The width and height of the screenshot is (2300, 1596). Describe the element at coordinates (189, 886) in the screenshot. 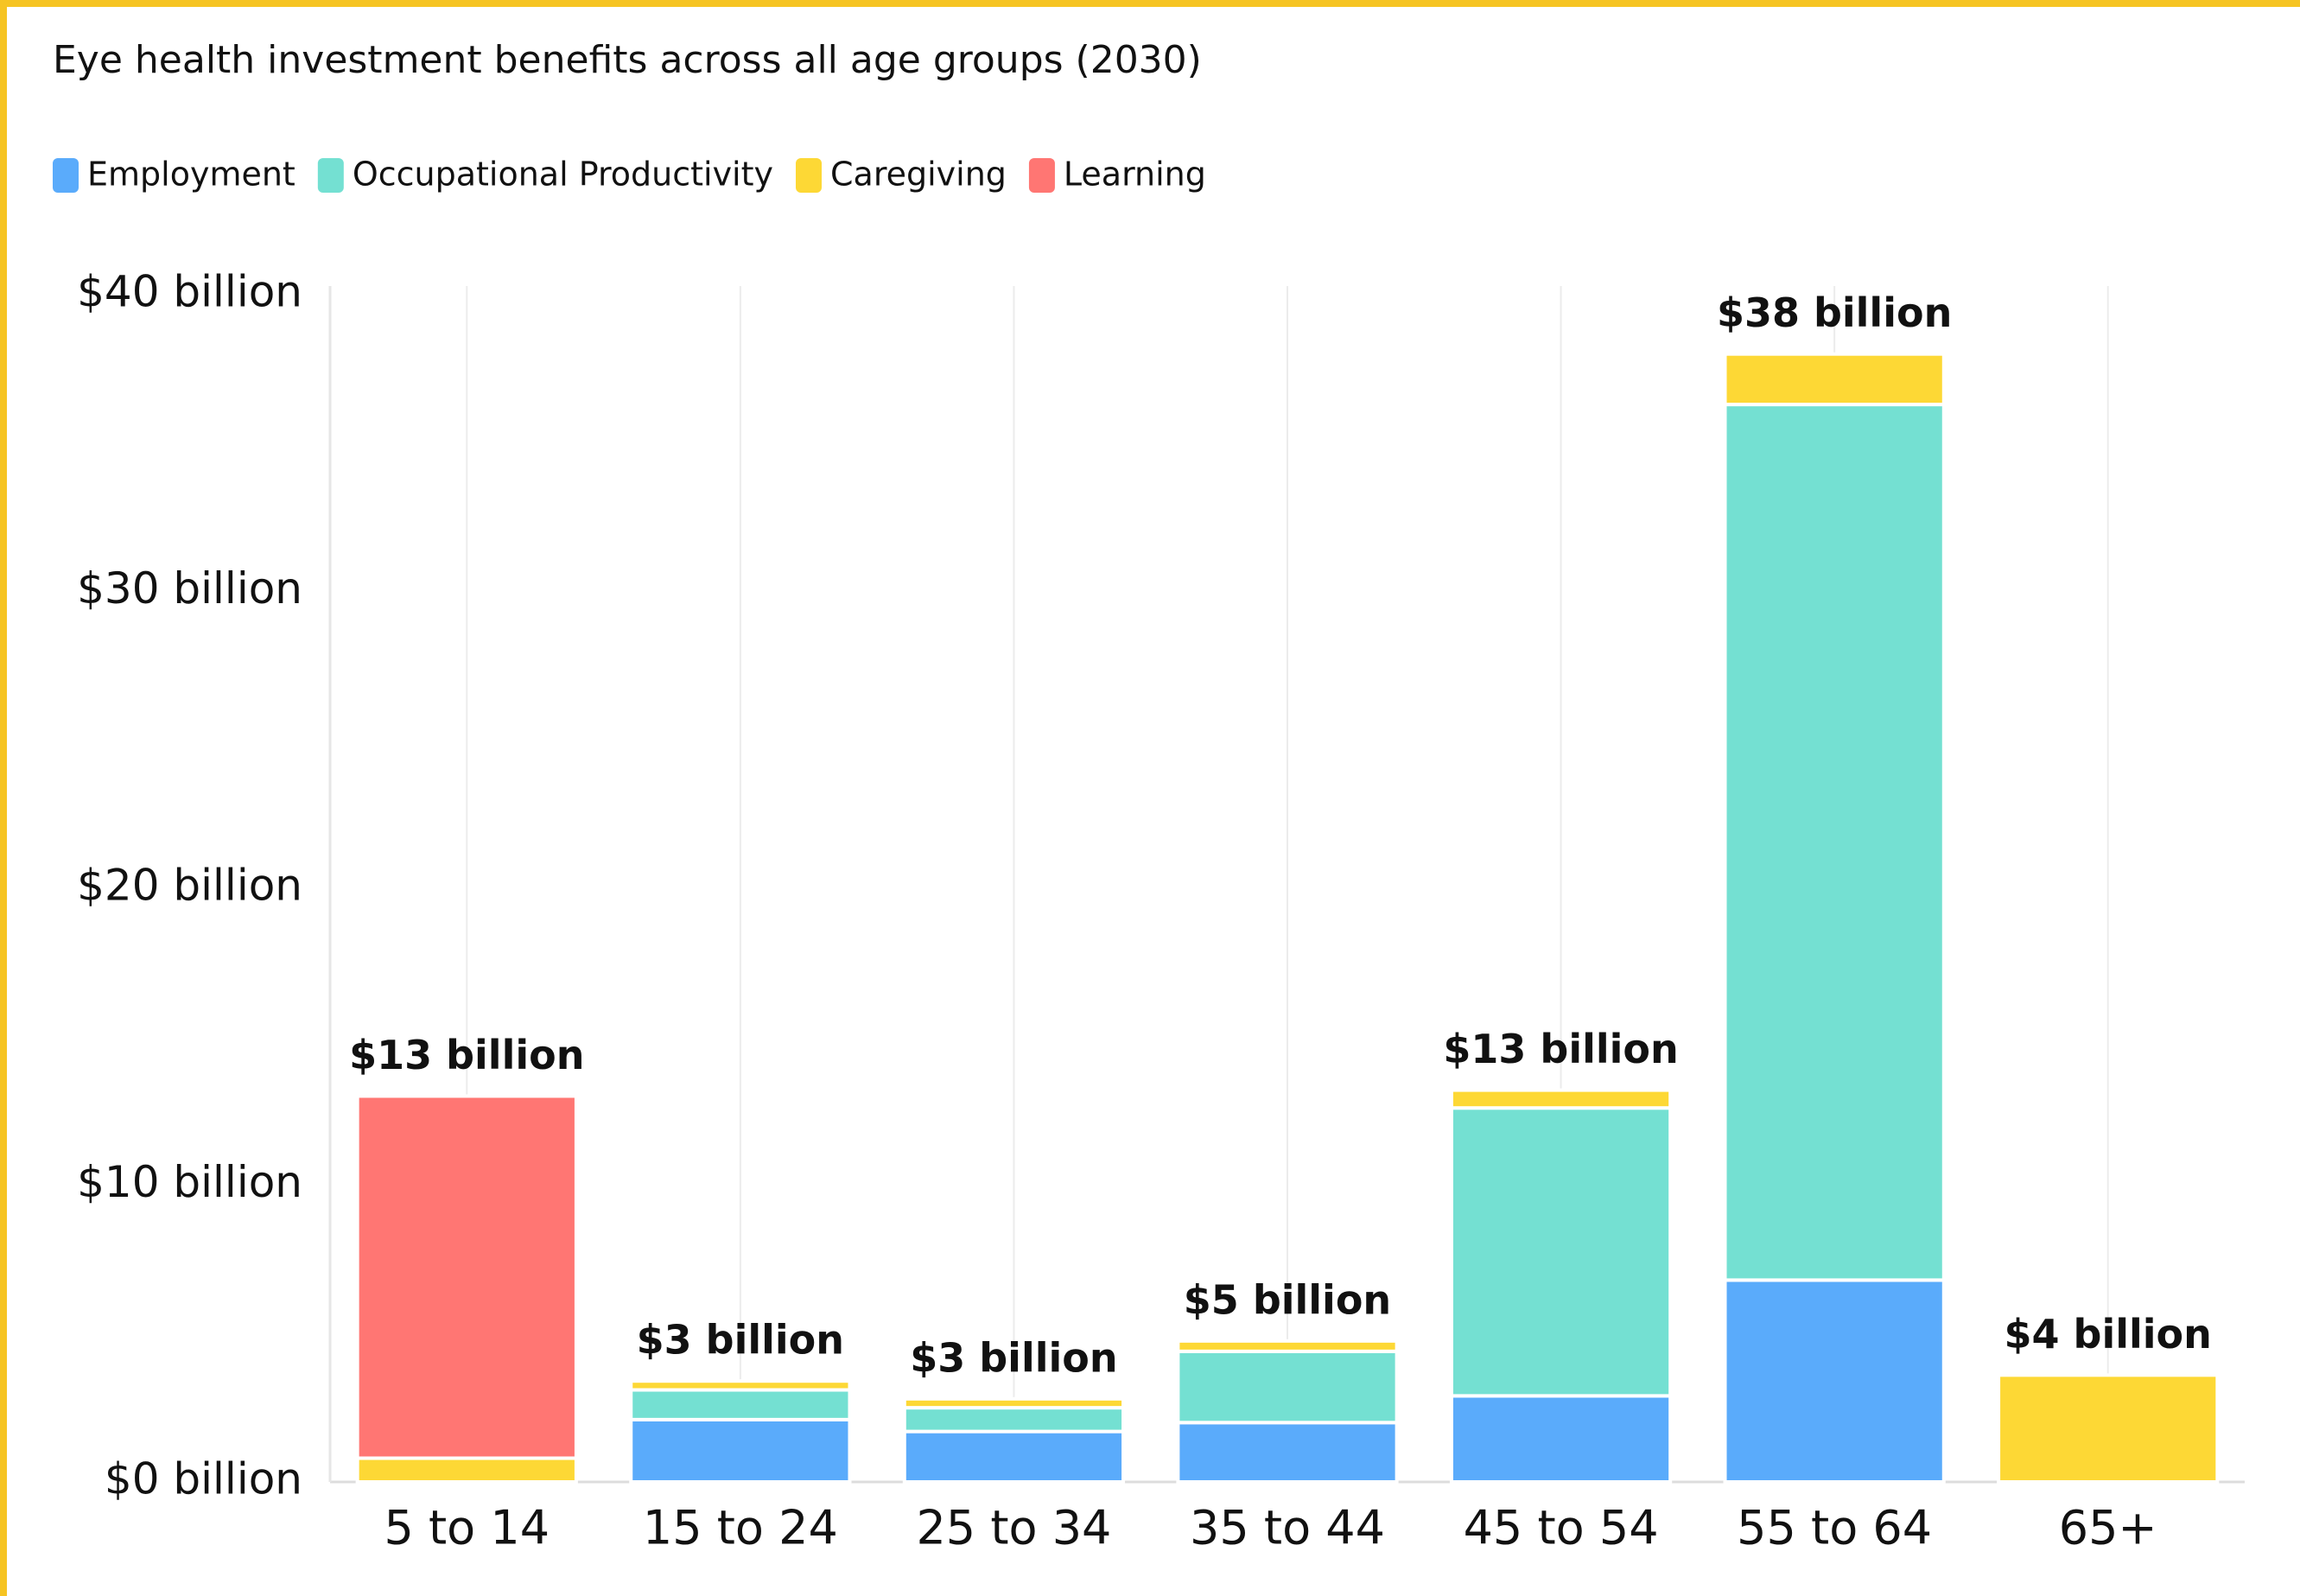

I see `y-tick-label: $20 billion` at that location.